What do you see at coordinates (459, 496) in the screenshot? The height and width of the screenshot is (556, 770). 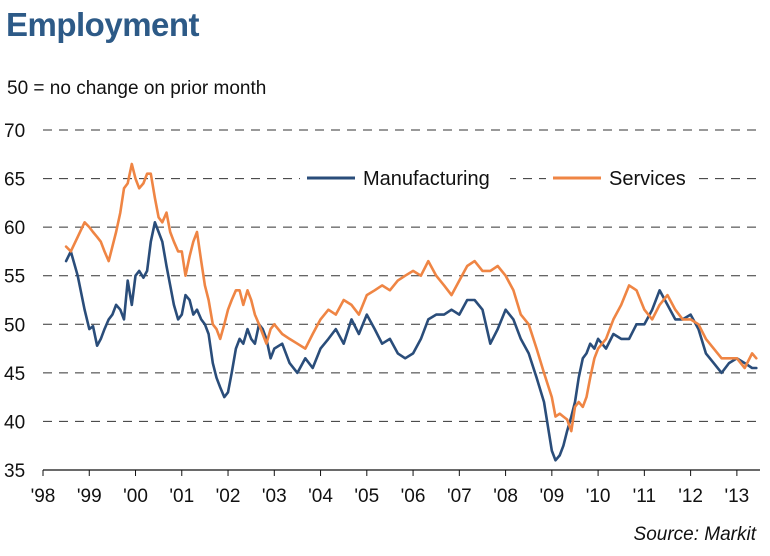 I see `x-tick-label-'07: '07` at bounding box center [459, 496].